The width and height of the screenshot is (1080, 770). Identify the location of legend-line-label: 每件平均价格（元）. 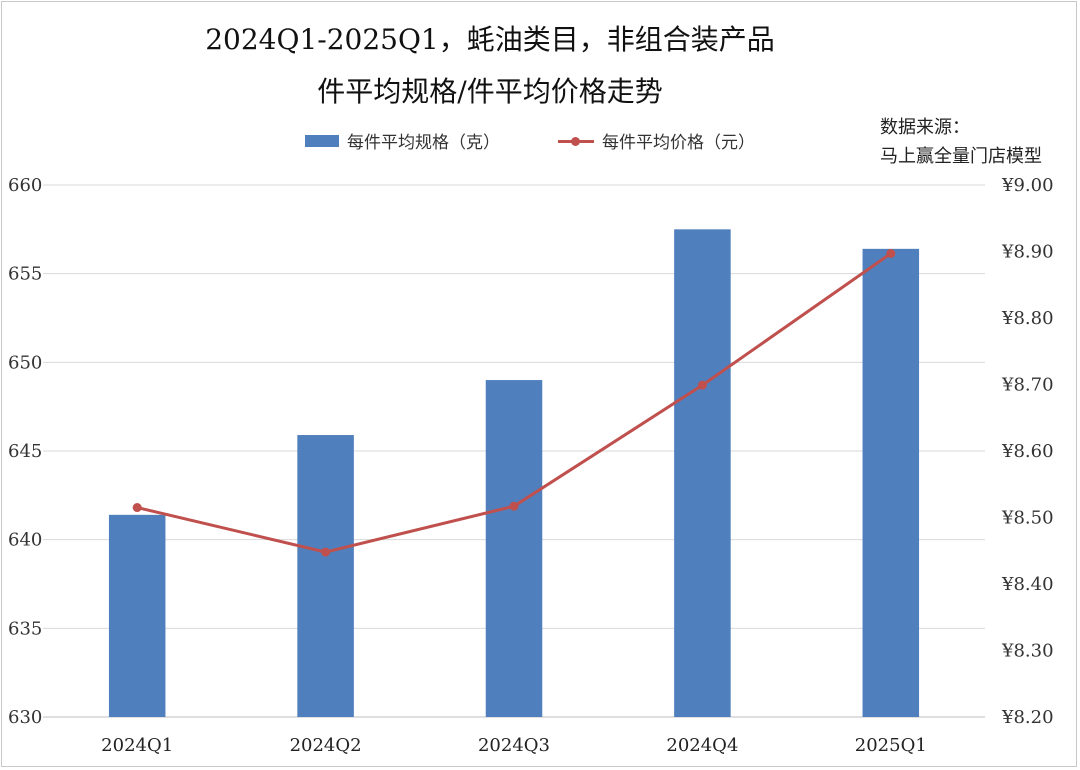
(678, 143).